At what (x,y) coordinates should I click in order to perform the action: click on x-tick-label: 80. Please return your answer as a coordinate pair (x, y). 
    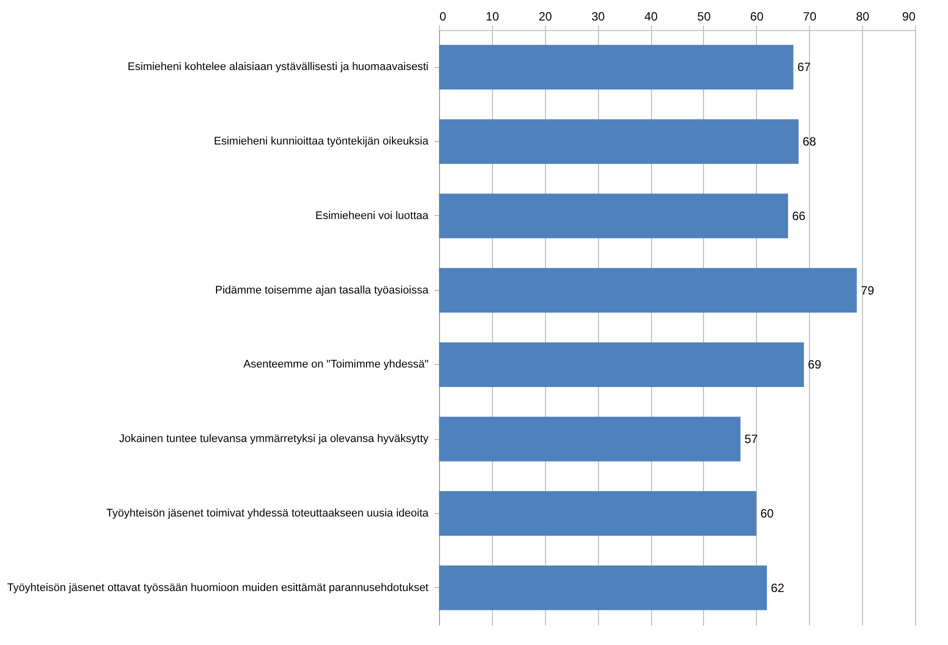
    Looking at the image, I should click on (863, 17).